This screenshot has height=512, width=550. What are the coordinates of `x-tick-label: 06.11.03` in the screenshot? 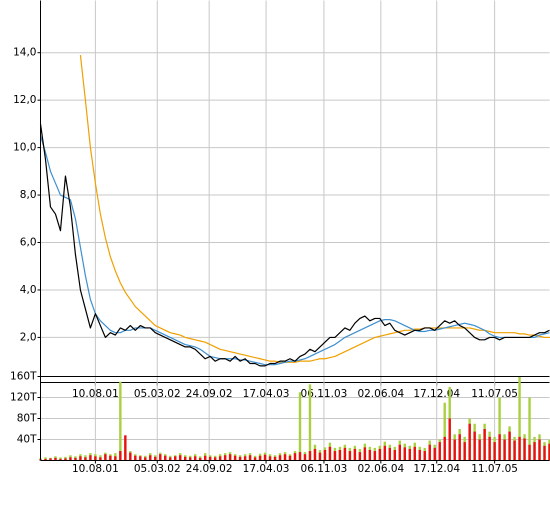 It's located at (324, 469).